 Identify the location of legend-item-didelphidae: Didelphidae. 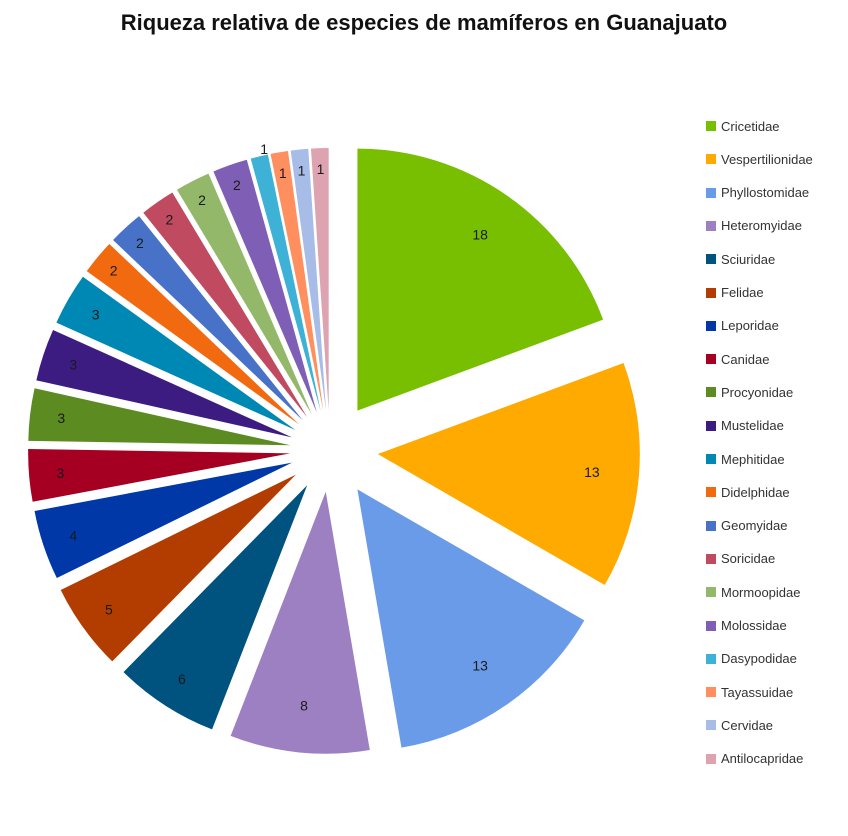
(748, 492).